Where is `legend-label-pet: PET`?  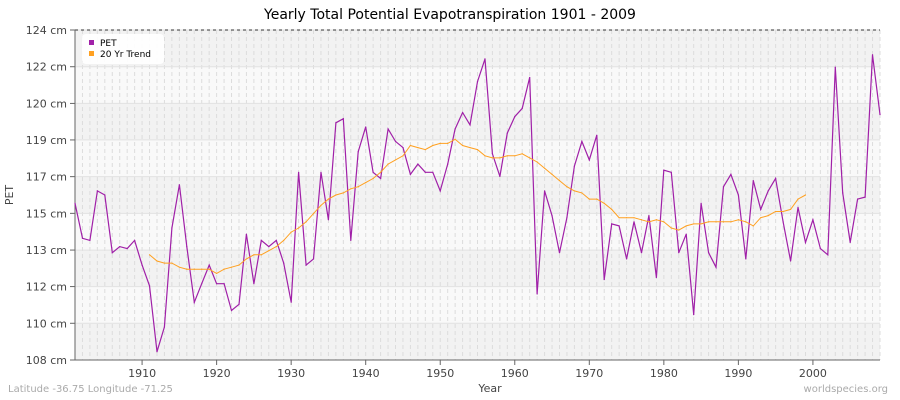 legend-label-pet: PET is located at coordinates (108, 44).